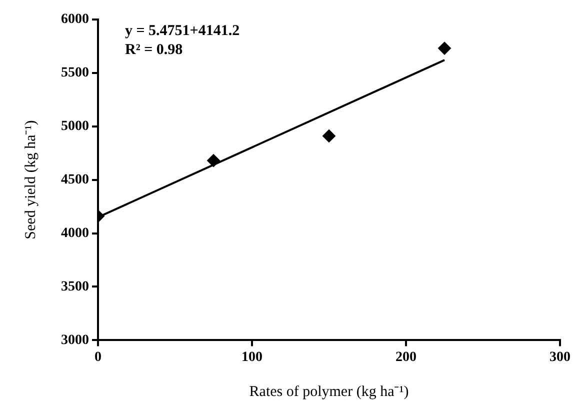 The height and width of the screenshot is (417, 584). Describe the element at coordinates (75, 180) in the screenshot. I see `y-tick-label: 4500` at that location.